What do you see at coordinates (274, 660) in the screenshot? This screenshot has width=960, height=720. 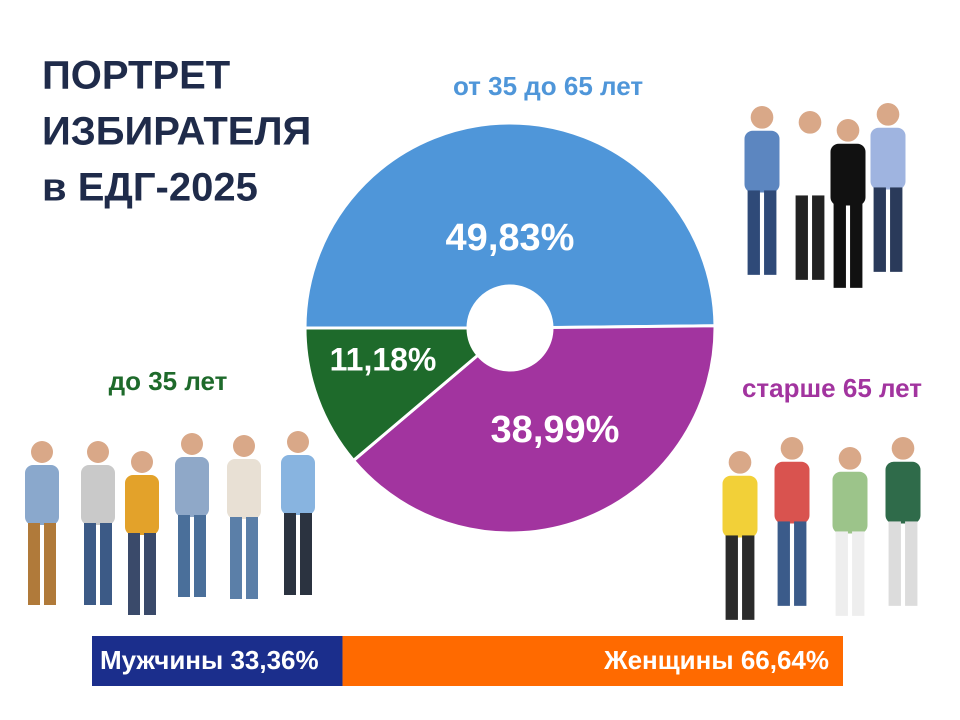 I see `bar-value-label: 33,36%` at bounding box center [274, 660].